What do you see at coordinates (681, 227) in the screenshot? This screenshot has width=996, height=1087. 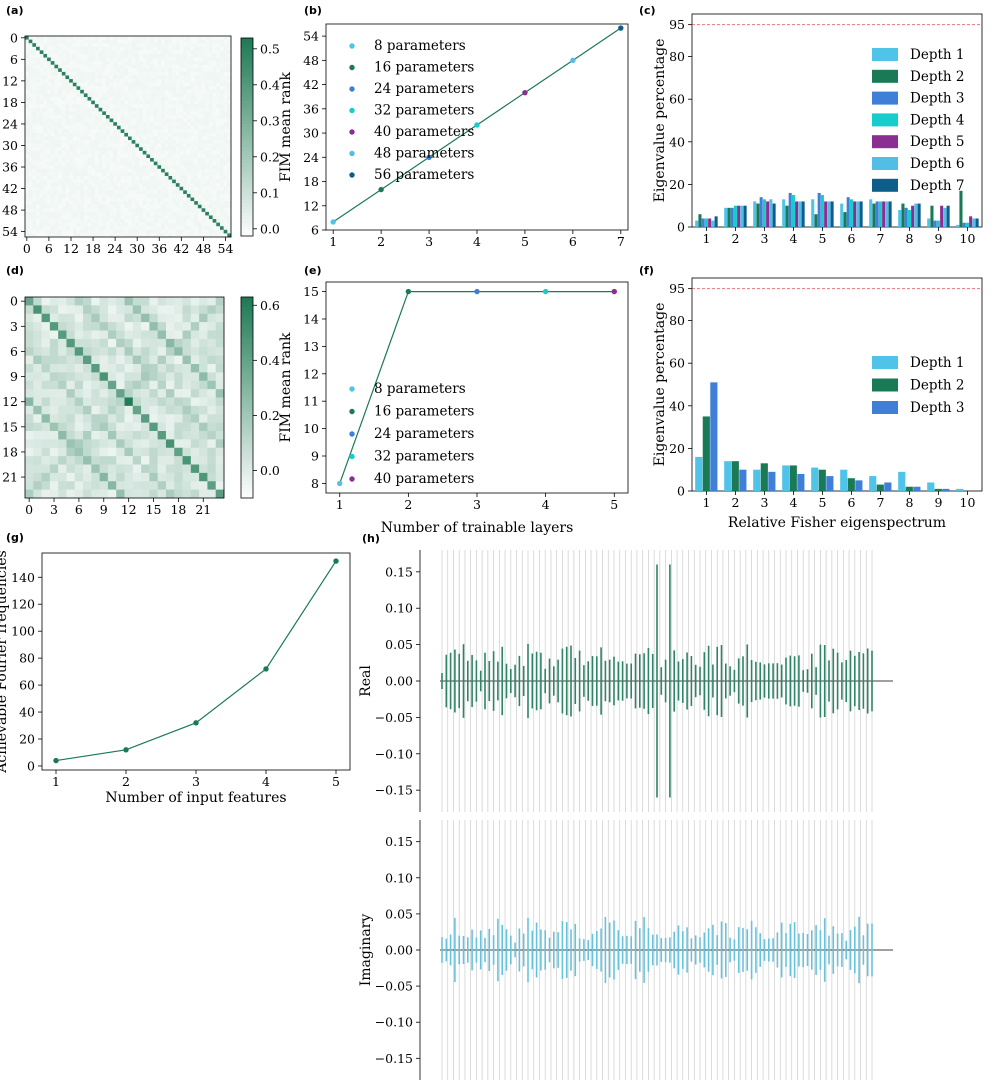 I see `bar-c-ytick-label: 0` at bounding box center [681, 227].